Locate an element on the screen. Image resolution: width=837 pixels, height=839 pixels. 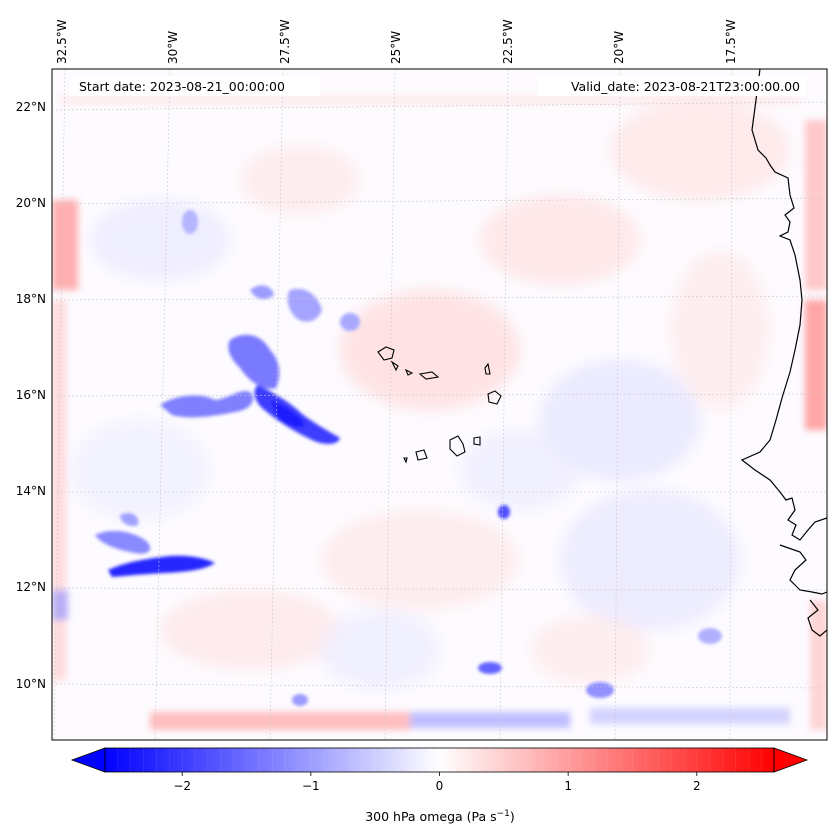
lat-label-10n: 10°N is located at coordinates (31, 684).